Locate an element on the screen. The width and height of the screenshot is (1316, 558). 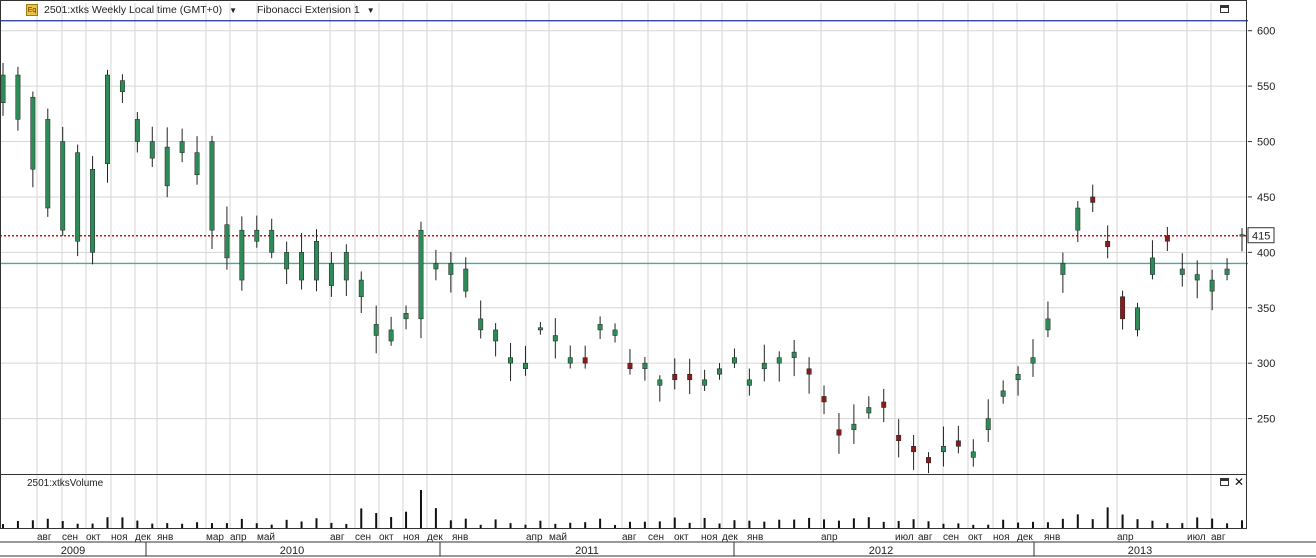
chart-icon: Eq is located at coordinates (32, 10).